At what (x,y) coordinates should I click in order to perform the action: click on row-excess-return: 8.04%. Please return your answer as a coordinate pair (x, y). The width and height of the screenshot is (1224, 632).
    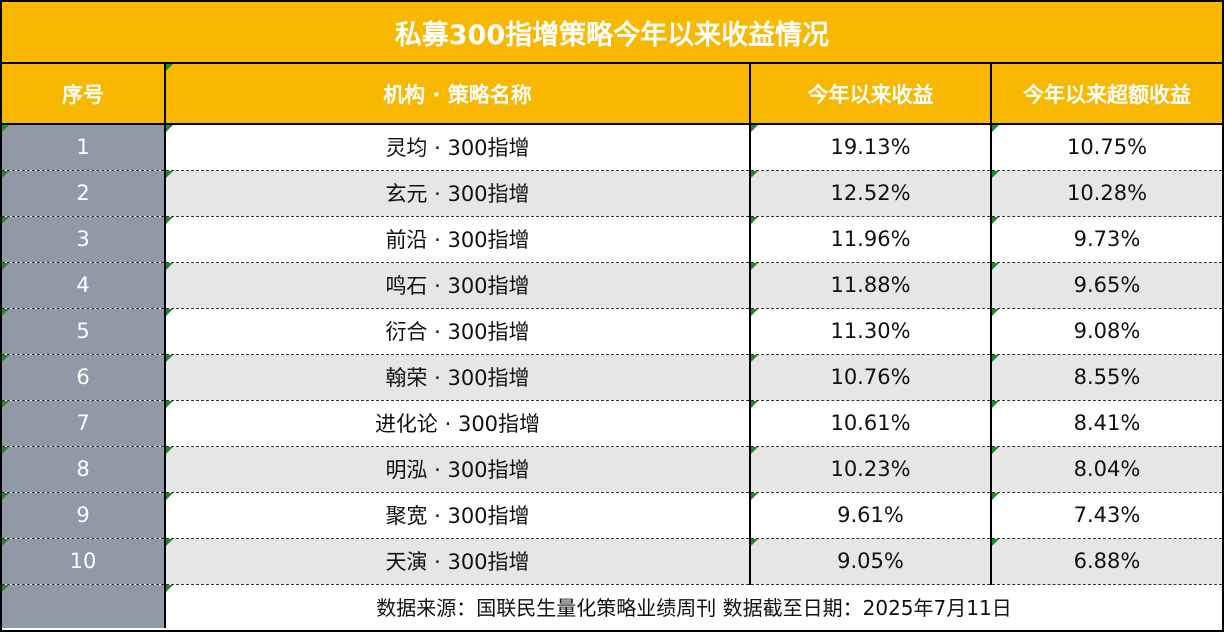
    Looking at the image, I should click on (1106, 469).